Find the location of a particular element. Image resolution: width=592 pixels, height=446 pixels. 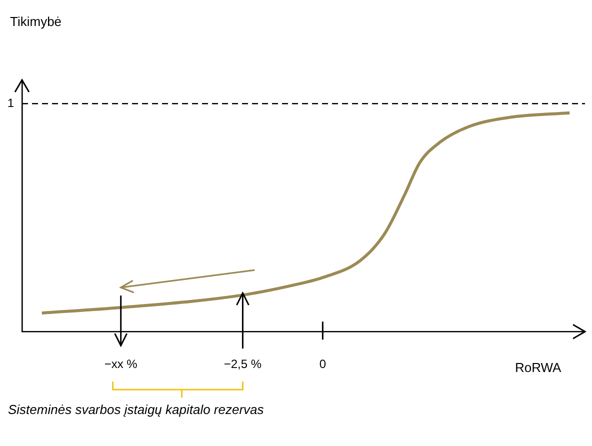

ref-line-label: 1 is located at coordinates (10, 103).